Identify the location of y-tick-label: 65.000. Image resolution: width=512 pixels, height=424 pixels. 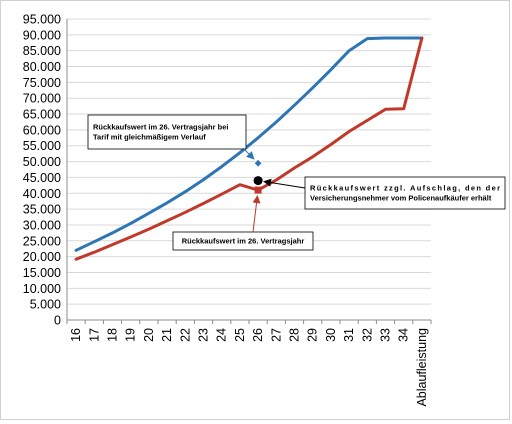
(42, 115).